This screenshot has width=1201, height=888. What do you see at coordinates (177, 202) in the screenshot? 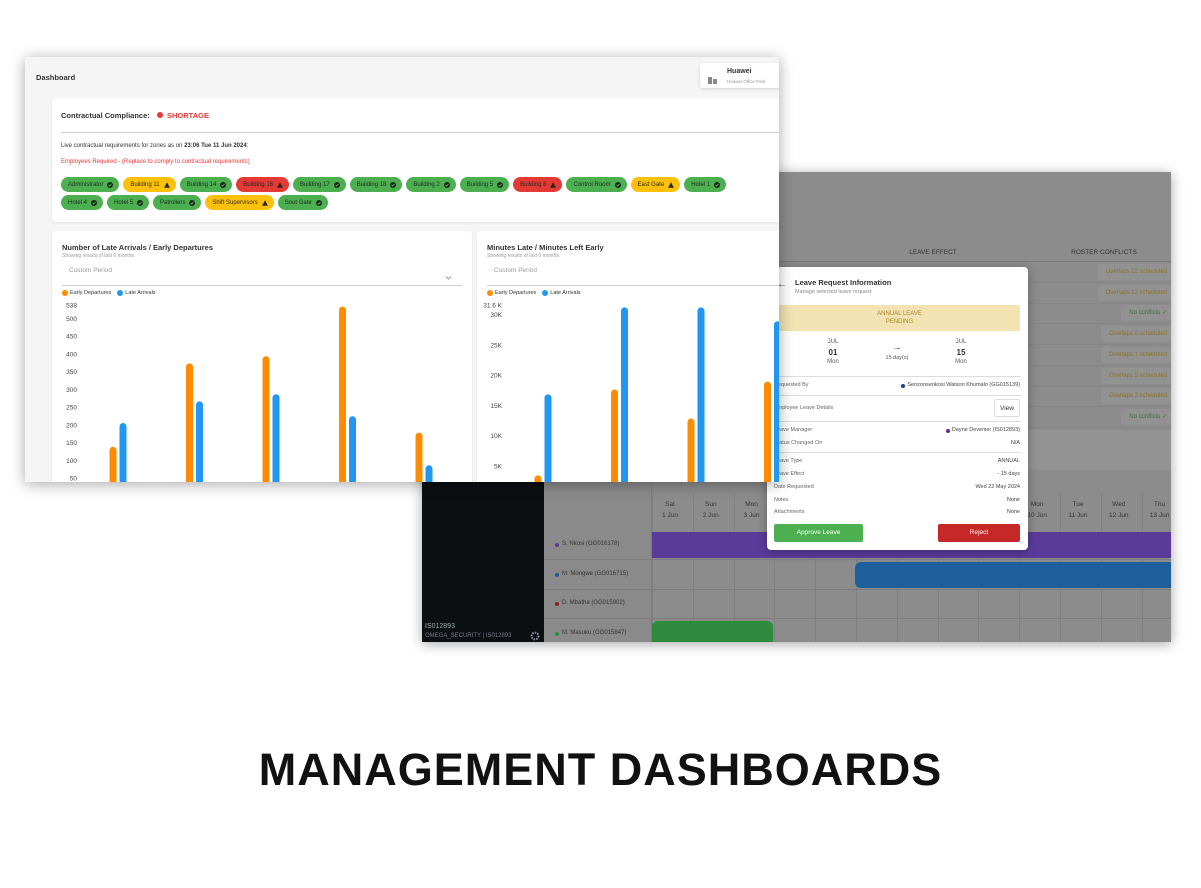
I see `zone-chip: Patrollers` at bounding box center [177, 202].